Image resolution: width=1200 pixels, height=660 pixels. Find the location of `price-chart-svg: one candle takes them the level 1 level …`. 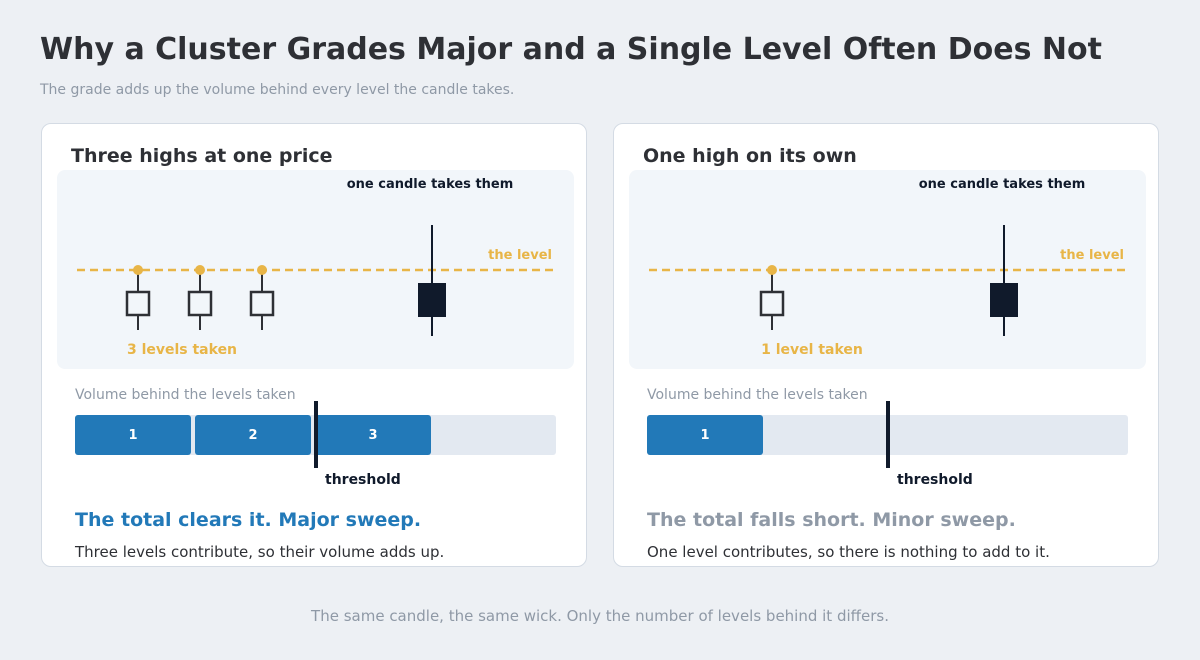

price-chart-svg: one candle takes them the level 1 level … is located at coordinates (887, 267).